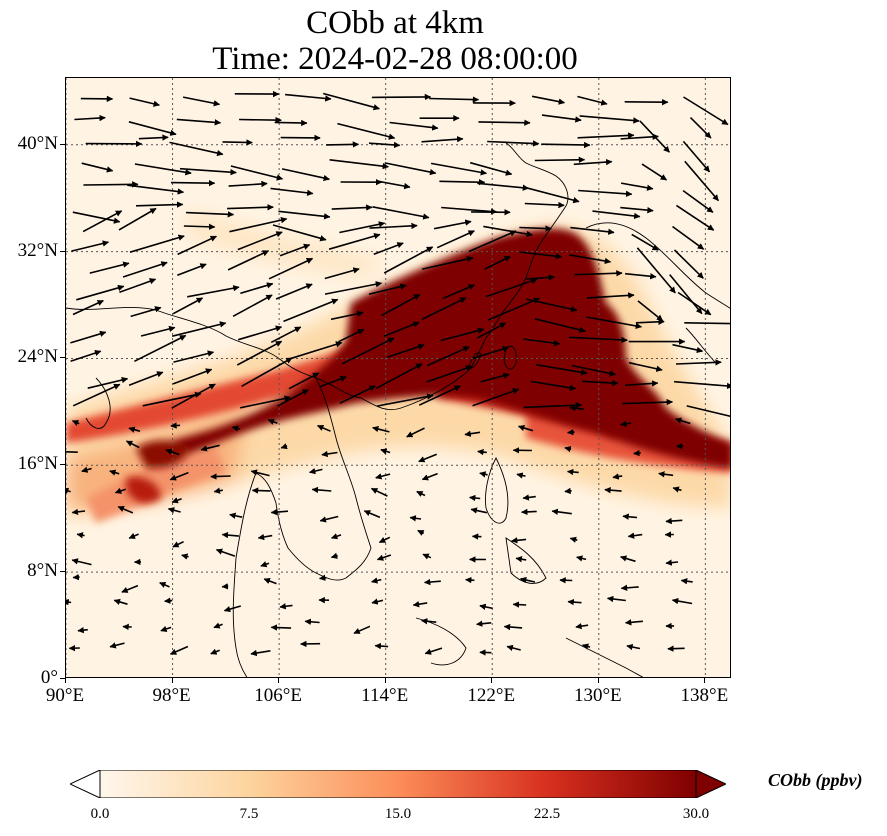 This screenshot has height=836, width=887. I want to click on lon-tick-label: 90°E, so click(65, 695).